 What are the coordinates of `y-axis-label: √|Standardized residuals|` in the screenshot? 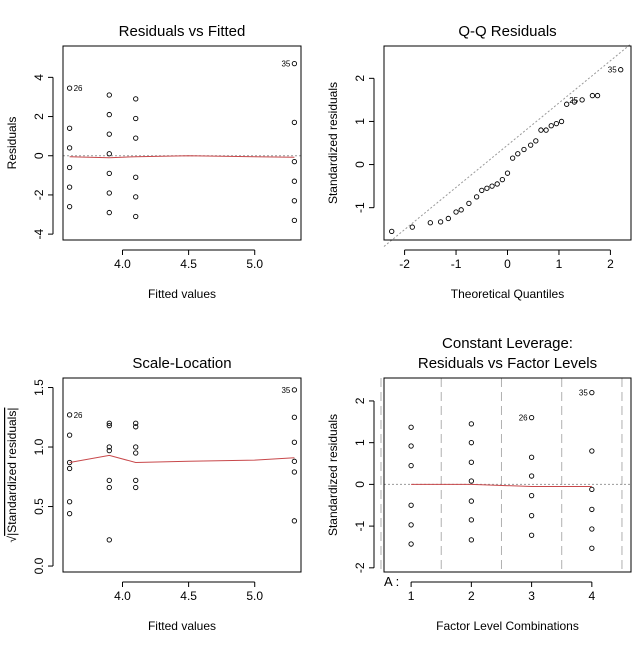 It's located at (12, 475).